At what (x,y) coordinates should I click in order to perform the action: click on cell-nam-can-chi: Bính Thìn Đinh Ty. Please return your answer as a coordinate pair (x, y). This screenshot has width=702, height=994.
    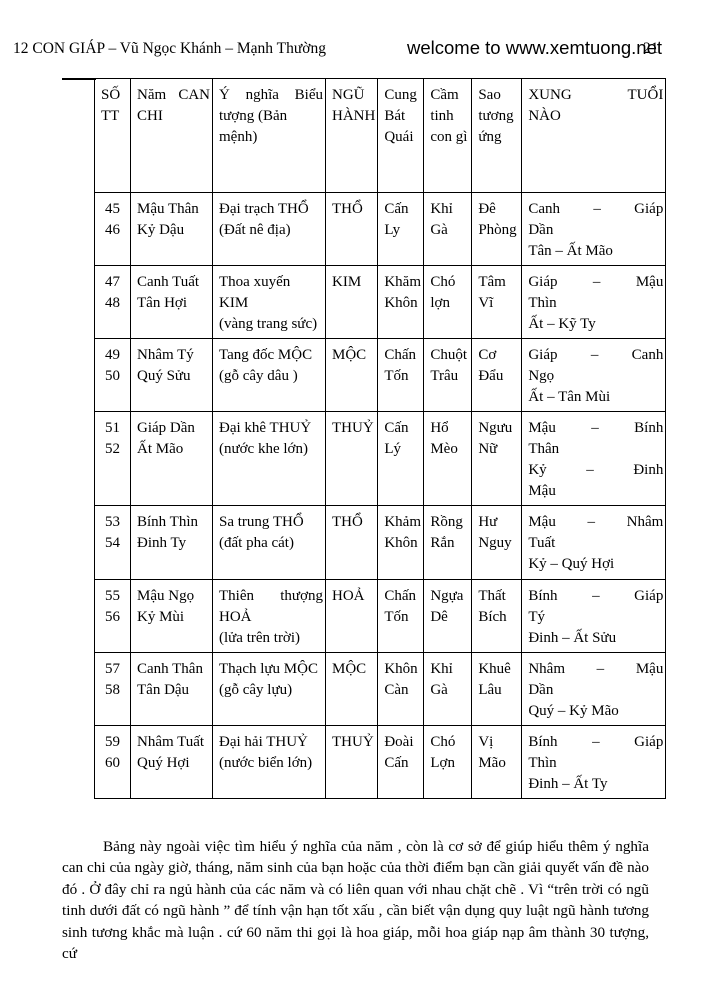
    Looking at the image, I should click on (171, 542).